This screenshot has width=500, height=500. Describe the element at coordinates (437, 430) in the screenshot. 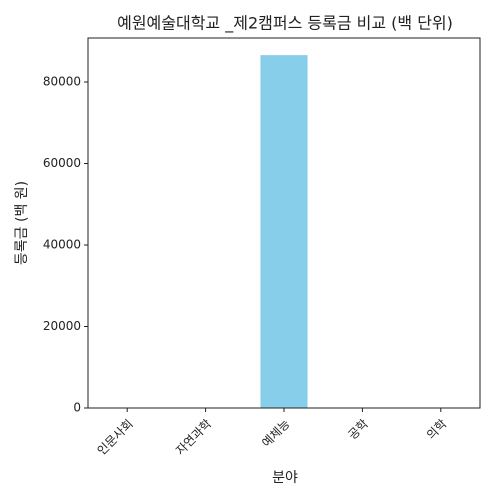

I see `x-tick-label: 의학` at that location.